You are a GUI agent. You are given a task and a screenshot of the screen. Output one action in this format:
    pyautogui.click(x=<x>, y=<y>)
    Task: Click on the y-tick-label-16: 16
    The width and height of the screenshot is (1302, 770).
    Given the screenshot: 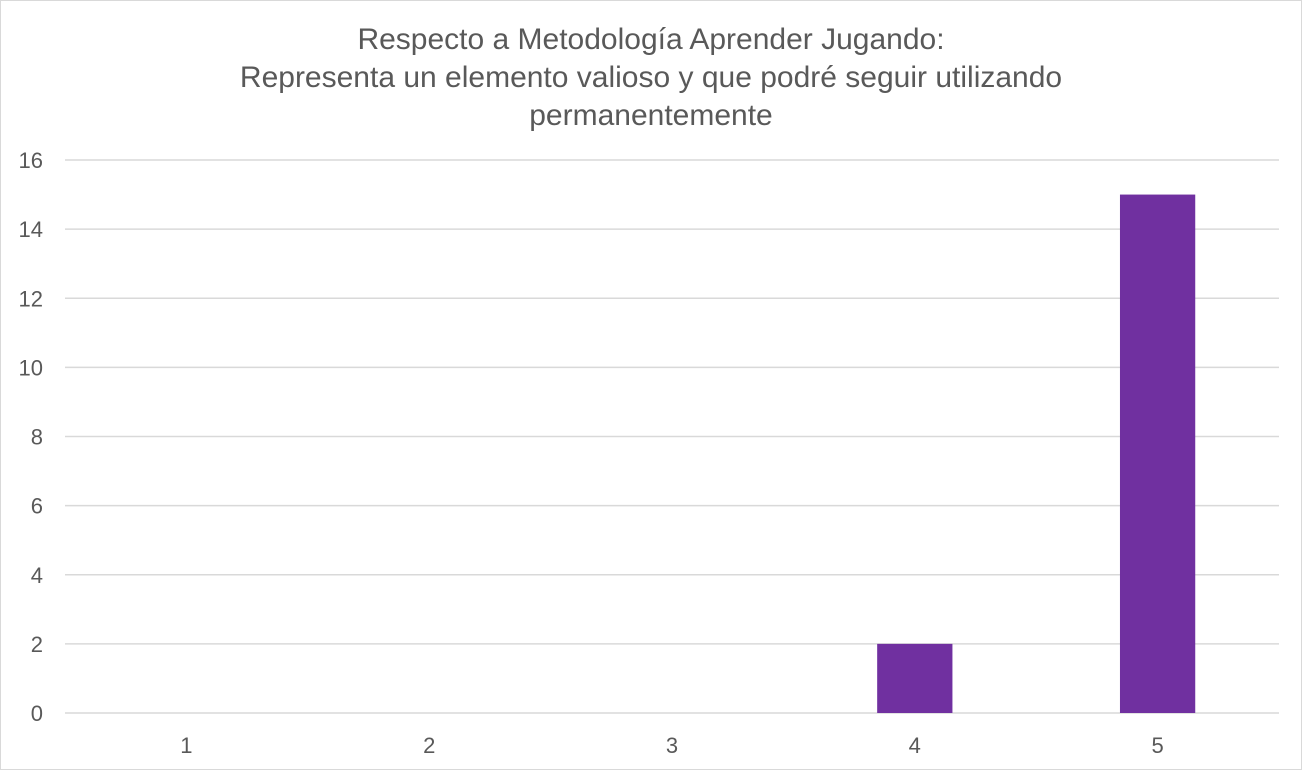 What is the action you would take?
    pyautogui.click(x=31, y=160)
    